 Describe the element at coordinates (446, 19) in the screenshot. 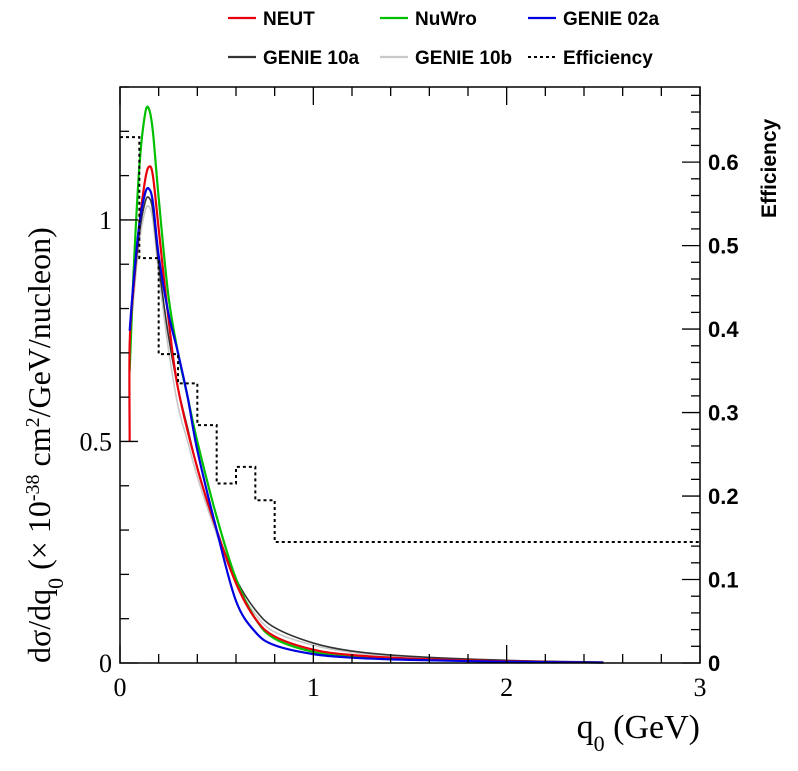

I see `legend-label: NuWro` at that location.